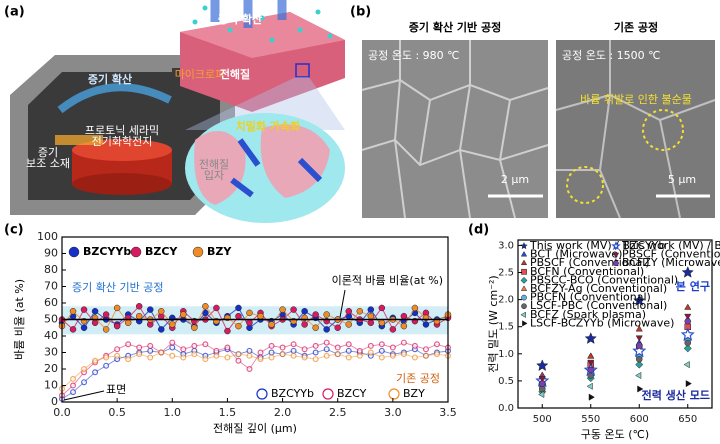 The height and width of the screenshot is (444, 720). Describe the element at coordinates (506, 408) in the screenshot. I see `y-tick-label: 0.0` at that location.